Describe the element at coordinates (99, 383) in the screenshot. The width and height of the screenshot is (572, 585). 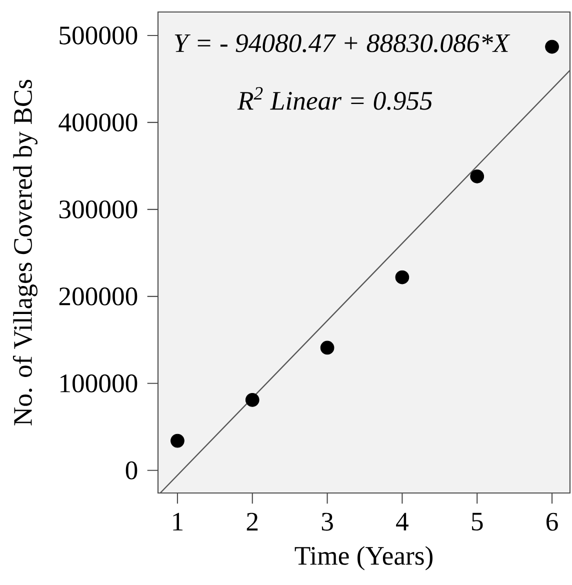
I see `y-tick-label: 100000` at that location.